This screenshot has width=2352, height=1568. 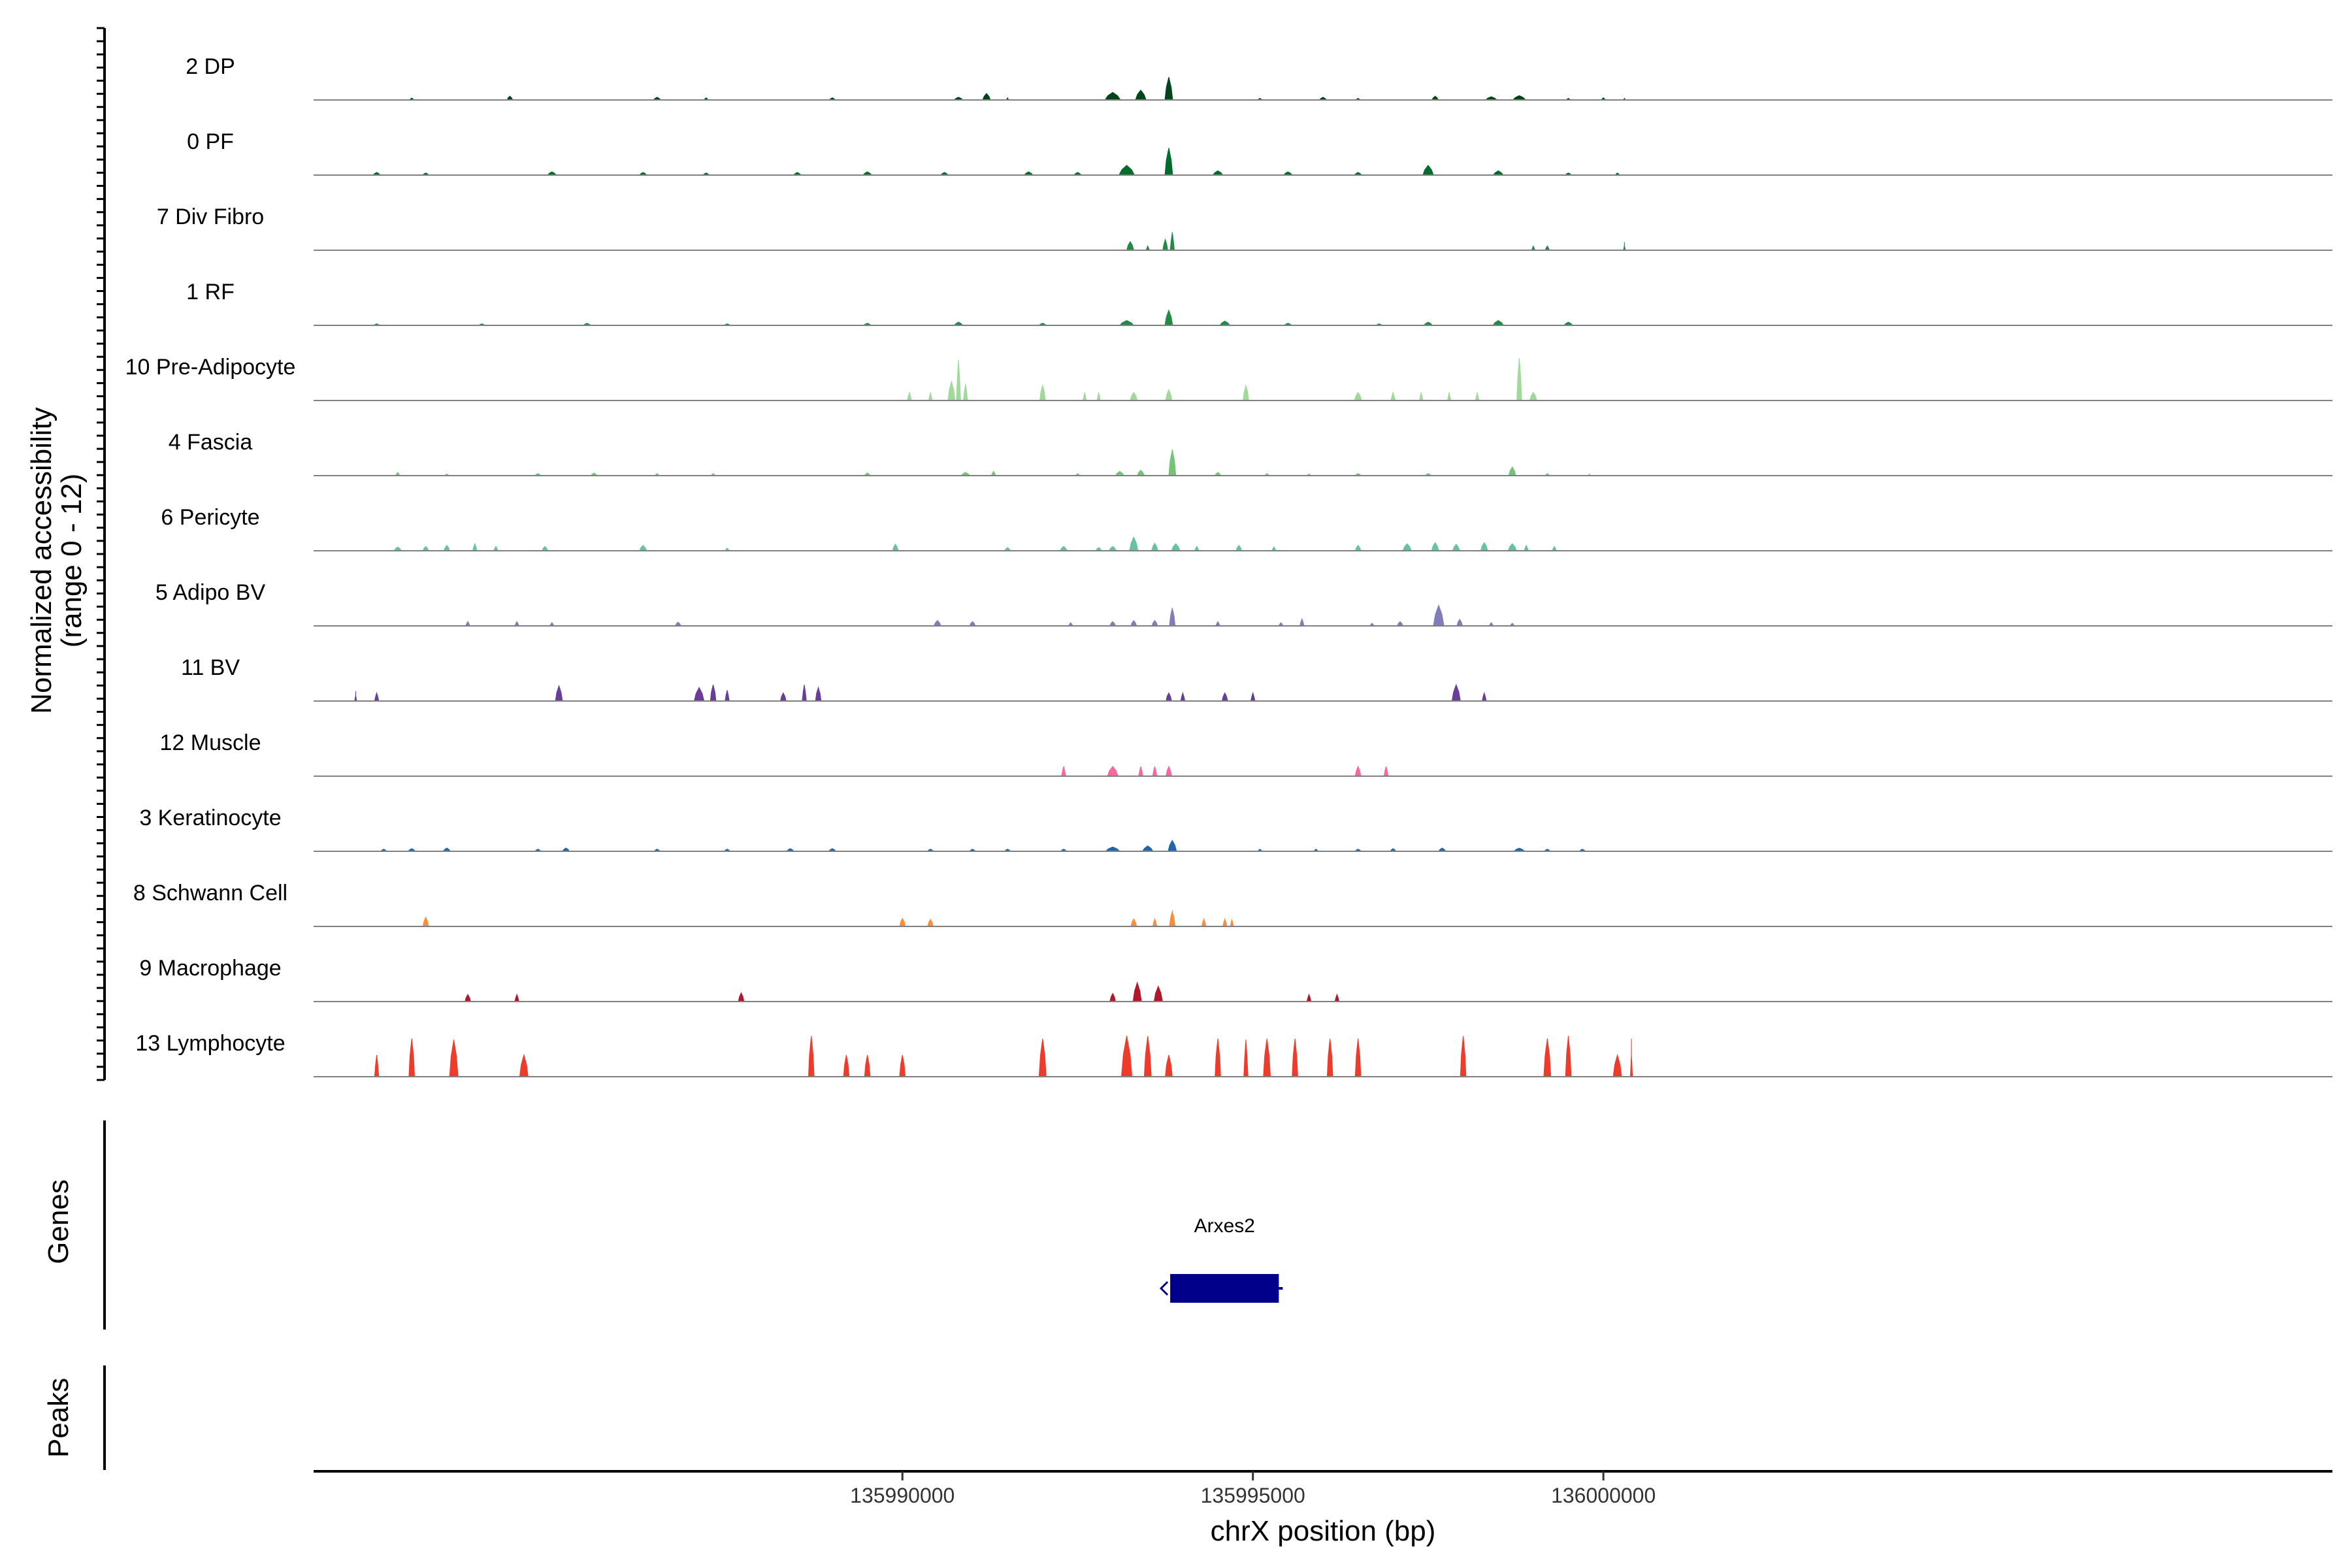 I want to click on x-tick-label: 135995000, so click(x=1253, y=1495).